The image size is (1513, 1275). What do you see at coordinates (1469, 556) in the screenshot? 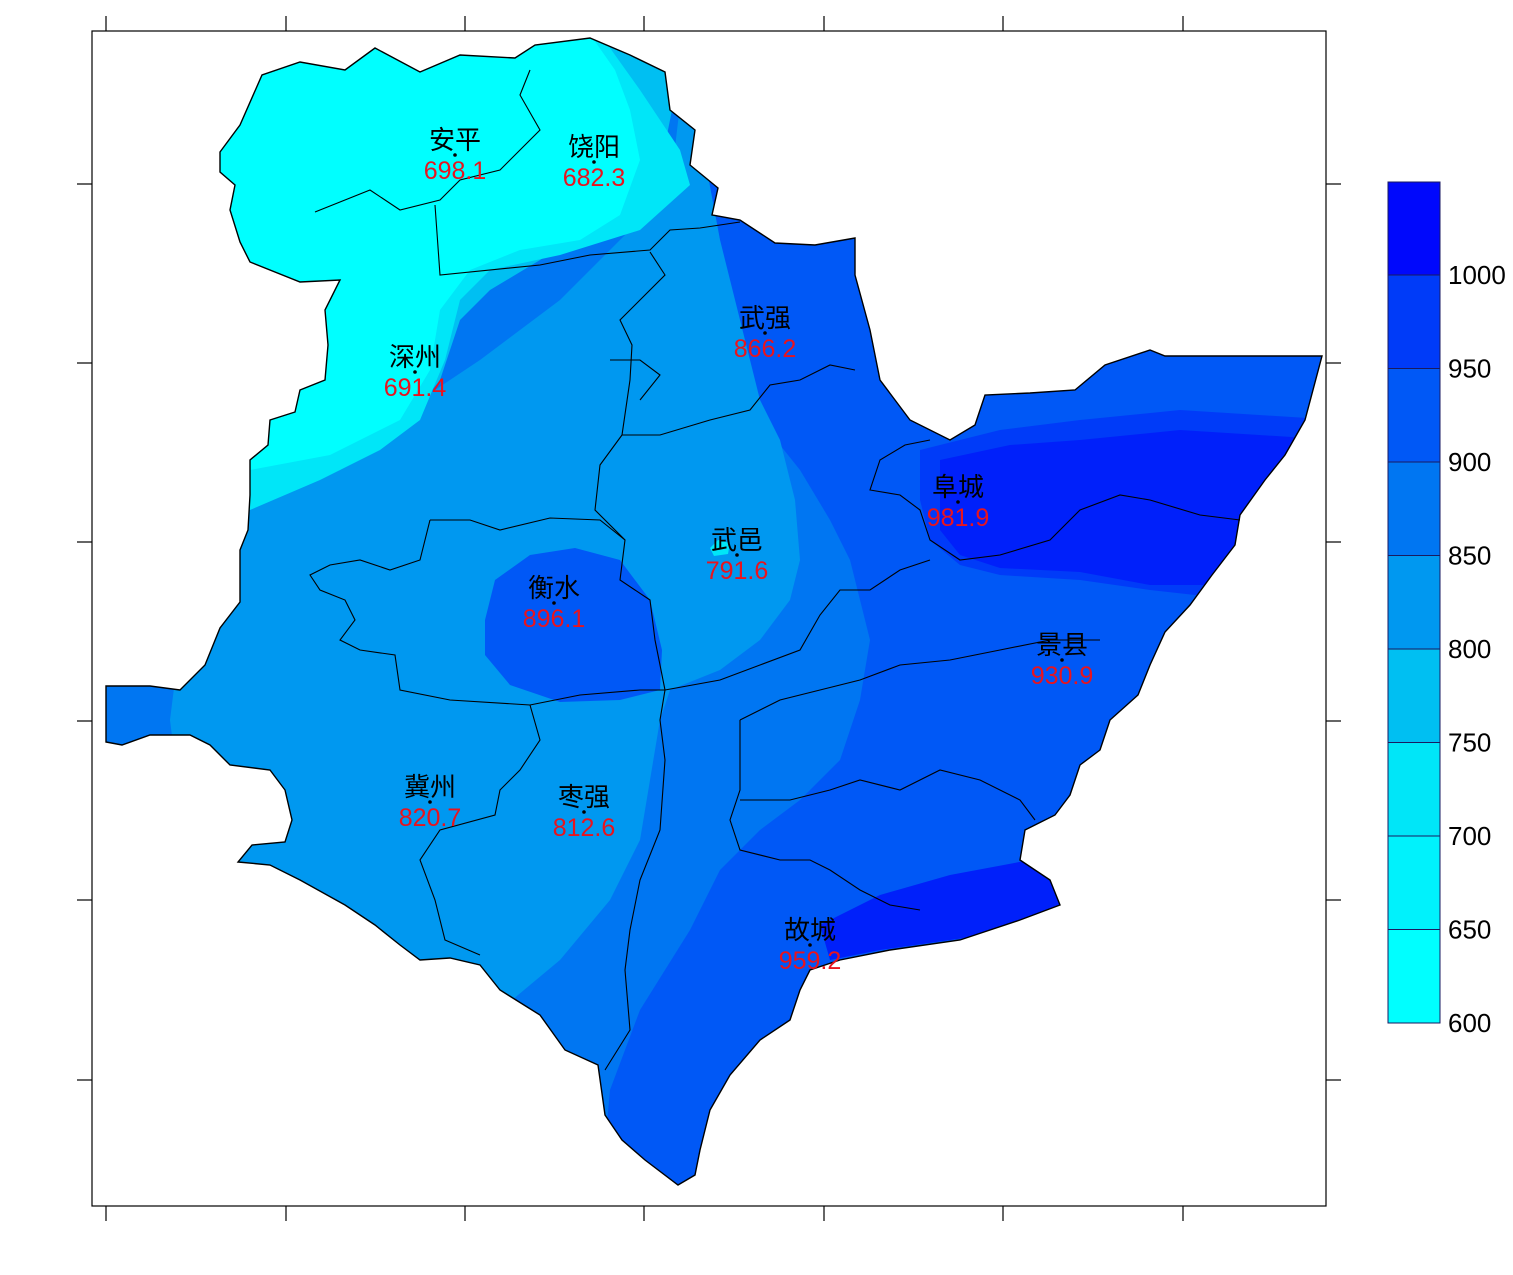
I see `legend-label: 850` at bounding box center [1469, 556].